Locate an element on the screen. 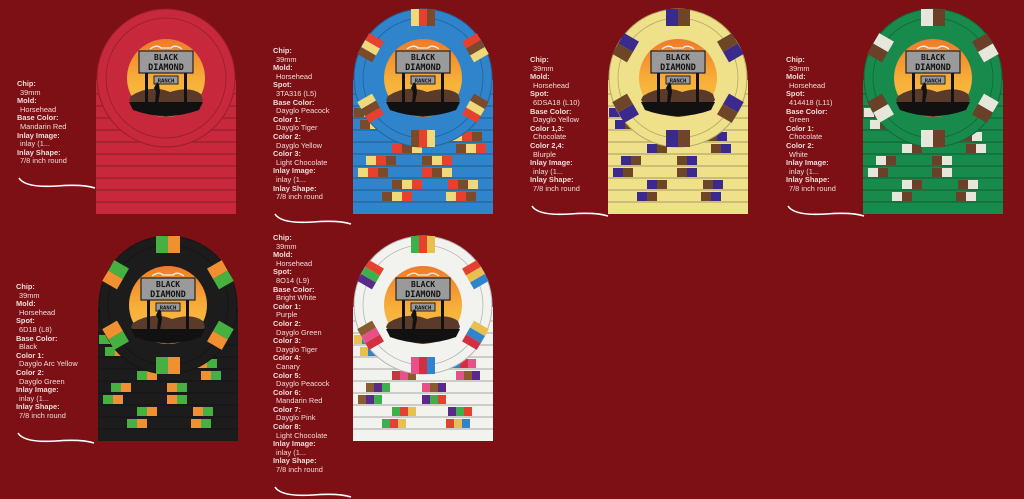 The image size is (1024, 499). spec-value: 414418 (L11) is located at coordinates (811, 102).